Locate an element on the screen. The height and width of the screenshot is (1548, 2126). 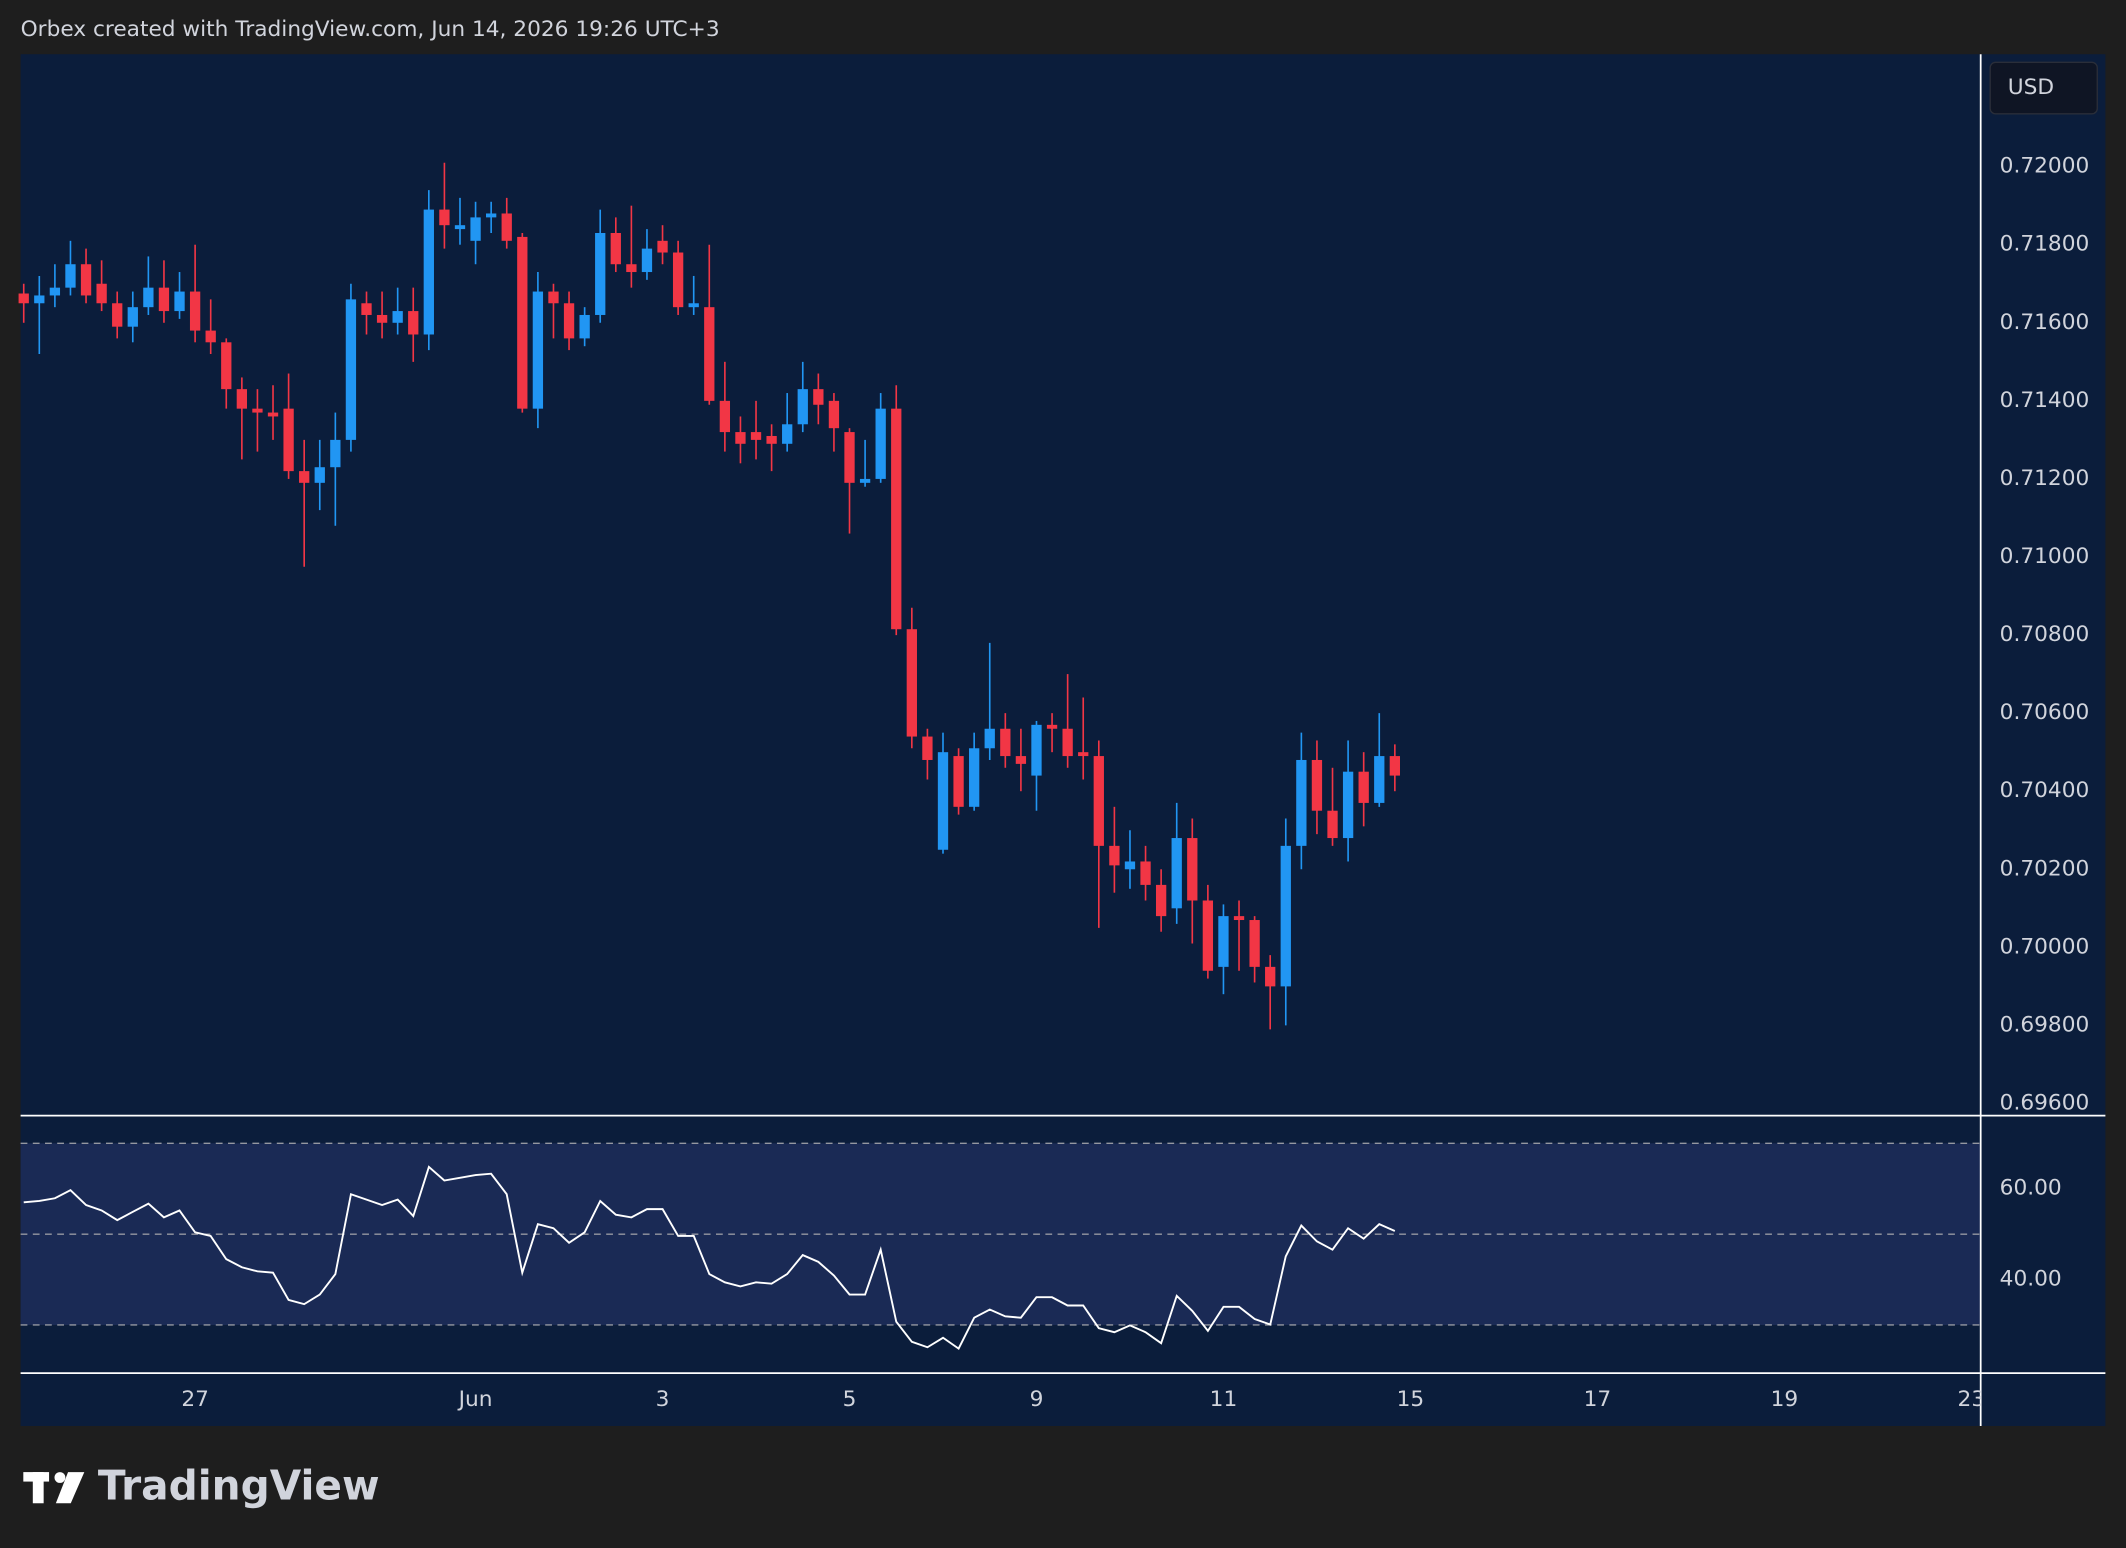
y-tick-label: 0.70800 is located at coordinates (2045, 634).